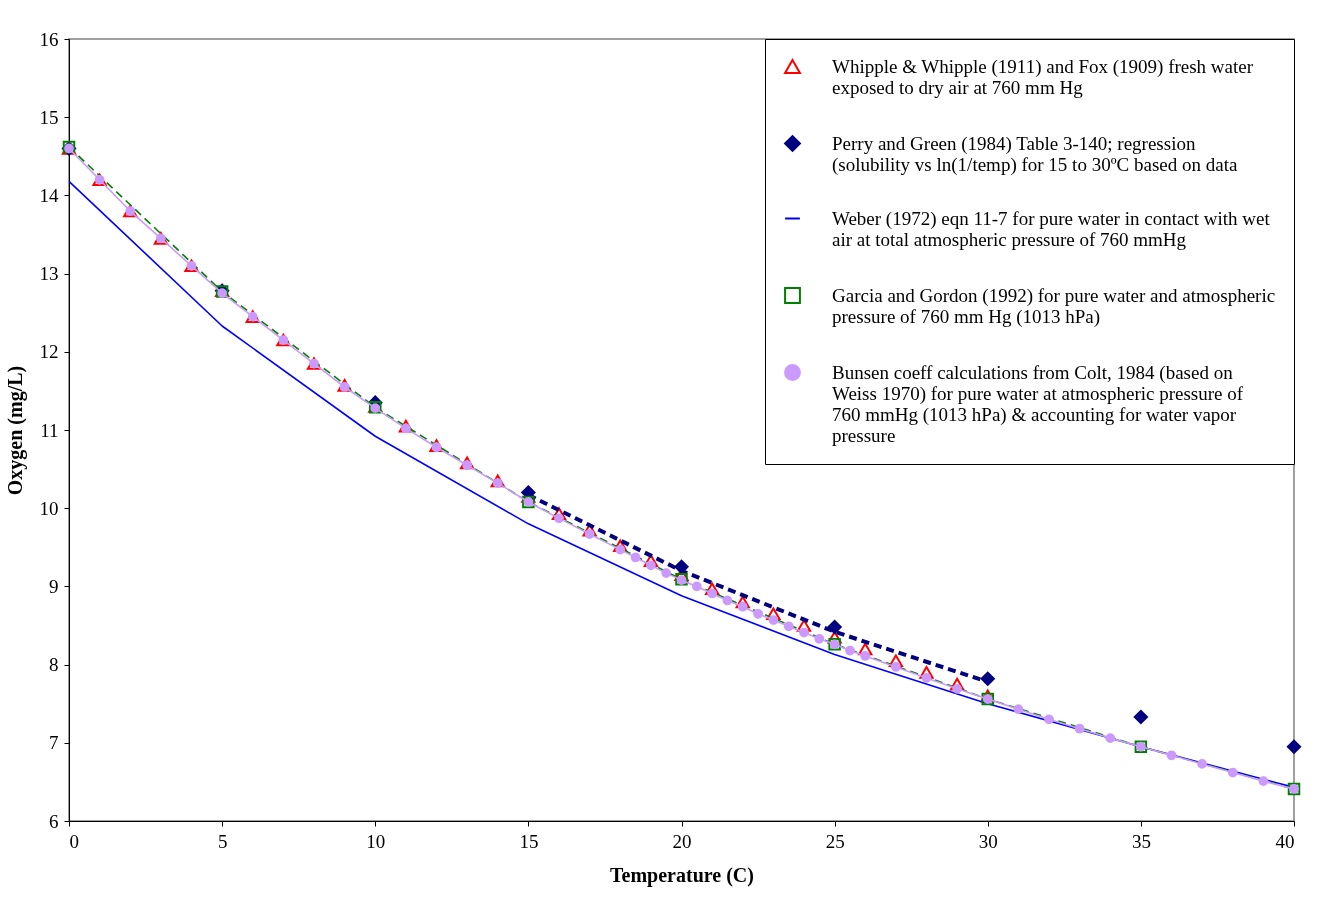 The width and height of the screenshot is (1330, 900). What do you see at coordinates (54, 586) in the screenshot?
I see `y-tick-label: 9` at bounding box center [54, 586].